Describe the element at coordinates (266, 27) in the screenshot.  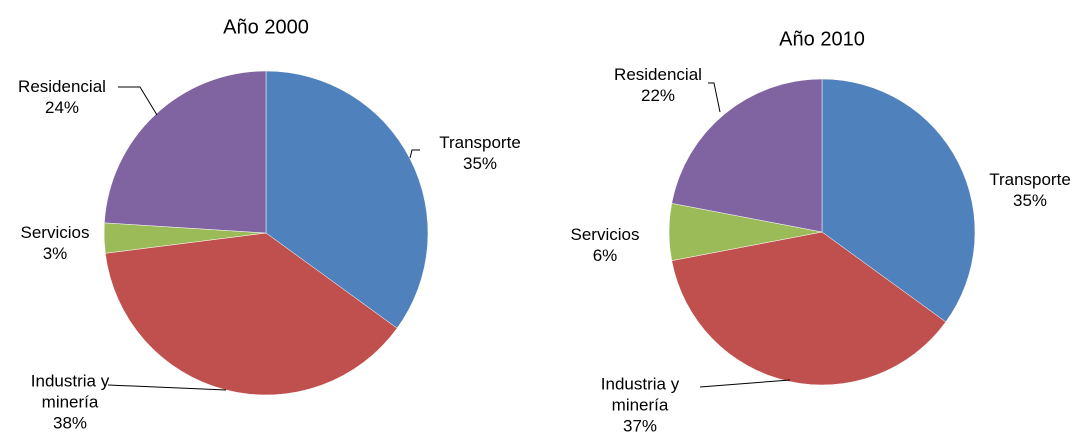
I see `chart-title: Año 2000` at that location.